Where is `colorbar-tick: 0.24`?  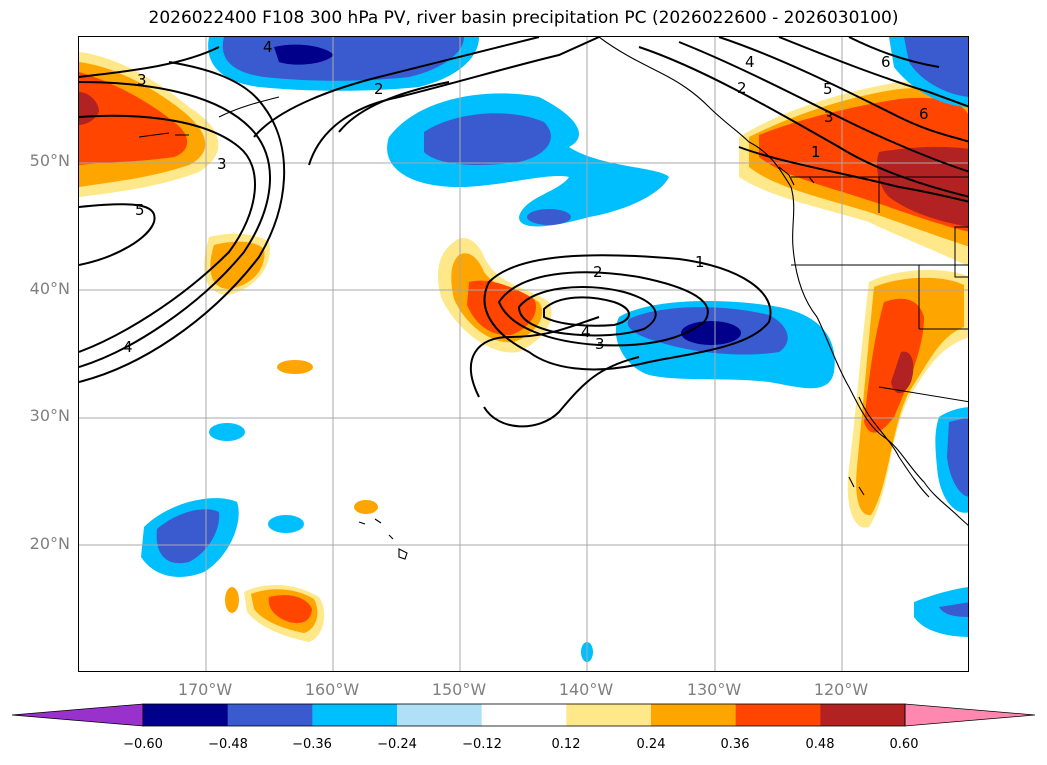
colorbar-tick: 0.24 is located at coordinates (651, 744).